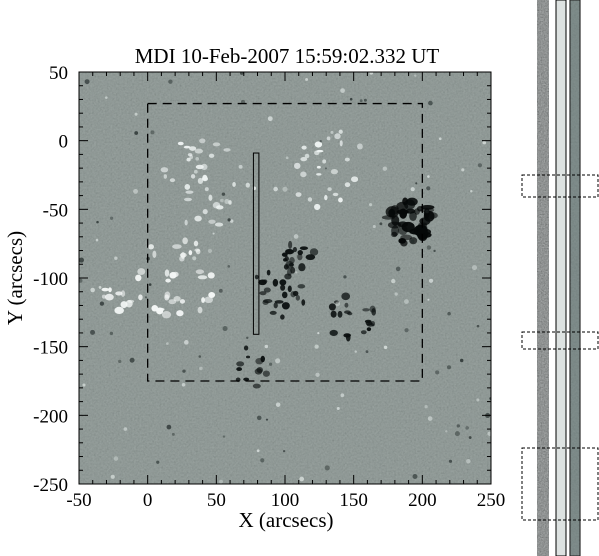 The width and height of the screenshot is (599, 556). I want to click on y-tick-label: 50, so click(58, 73).